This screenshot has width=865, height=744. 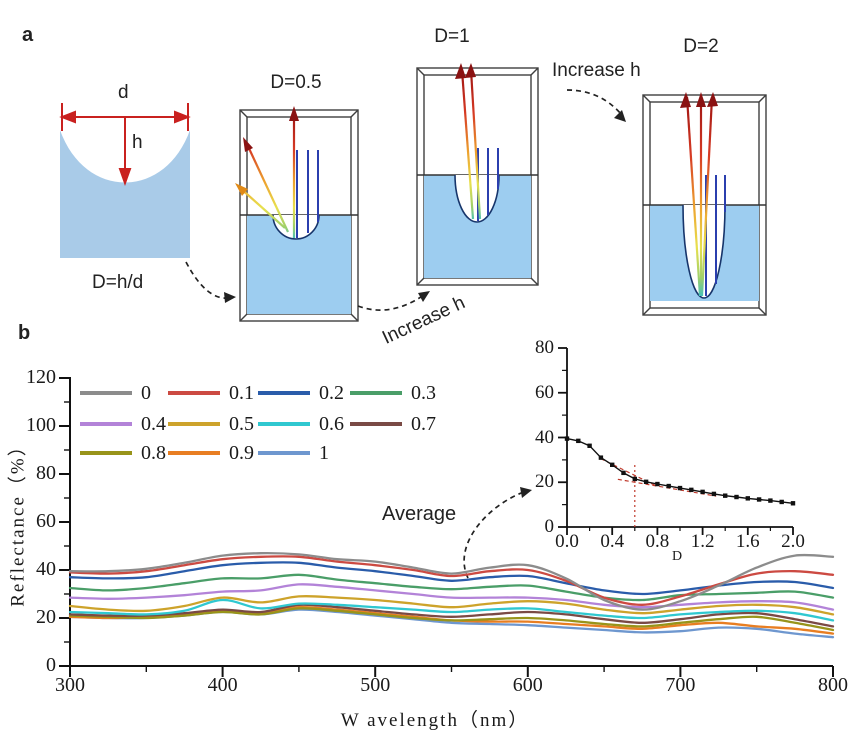 What do you see at coordinates (118, 282) in the screenshot?
I see `formula-label: D=h/d` at bounding box center [118, 282].